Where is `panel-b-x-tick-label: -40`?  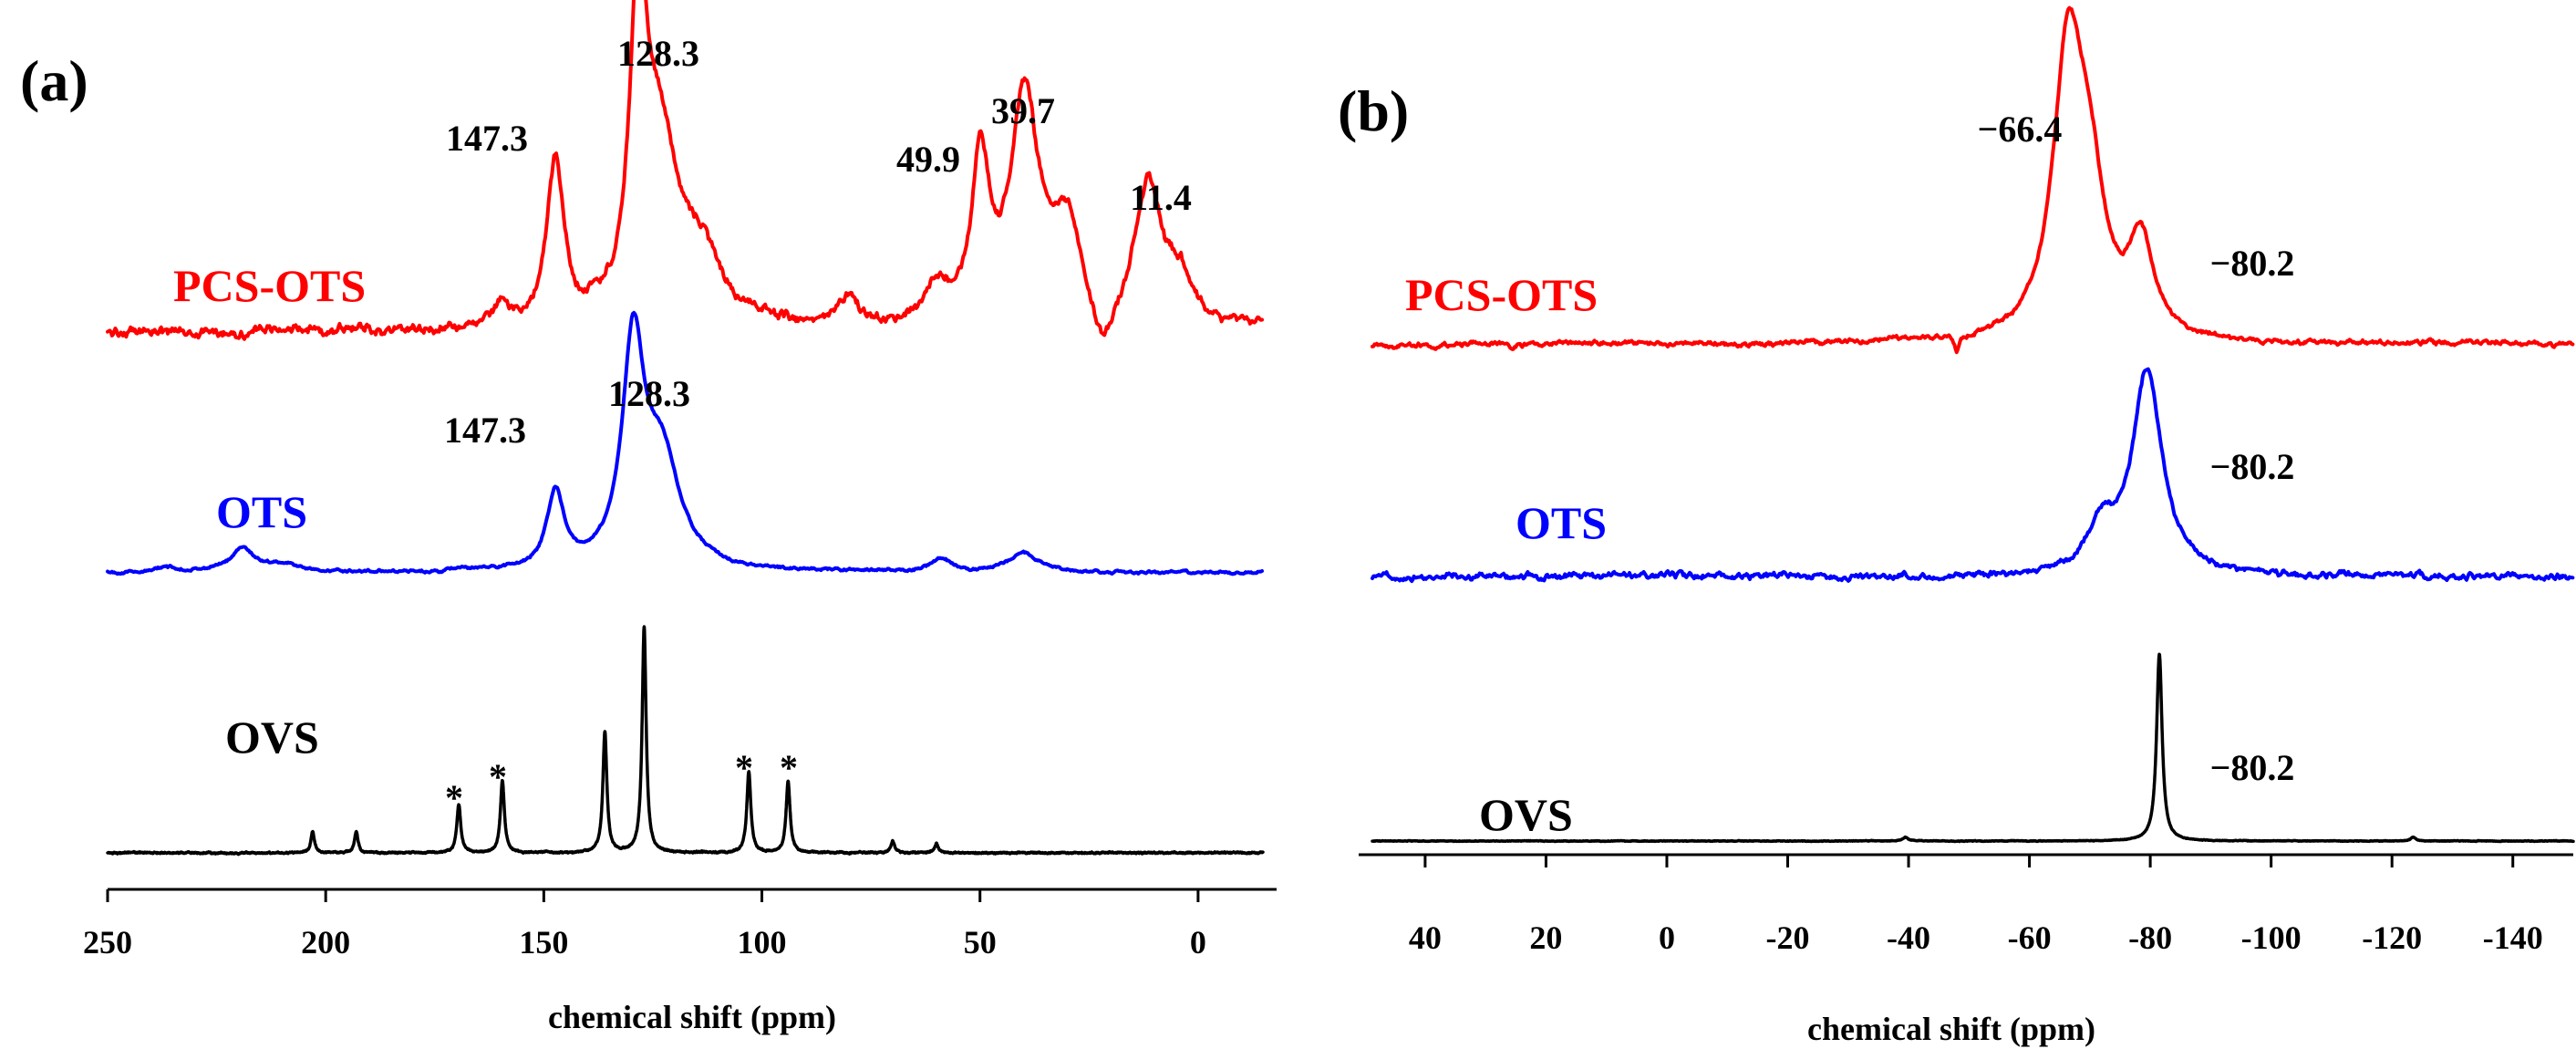
panel-b-x-tick-label: -40 is located at coordinates (1908, 937).